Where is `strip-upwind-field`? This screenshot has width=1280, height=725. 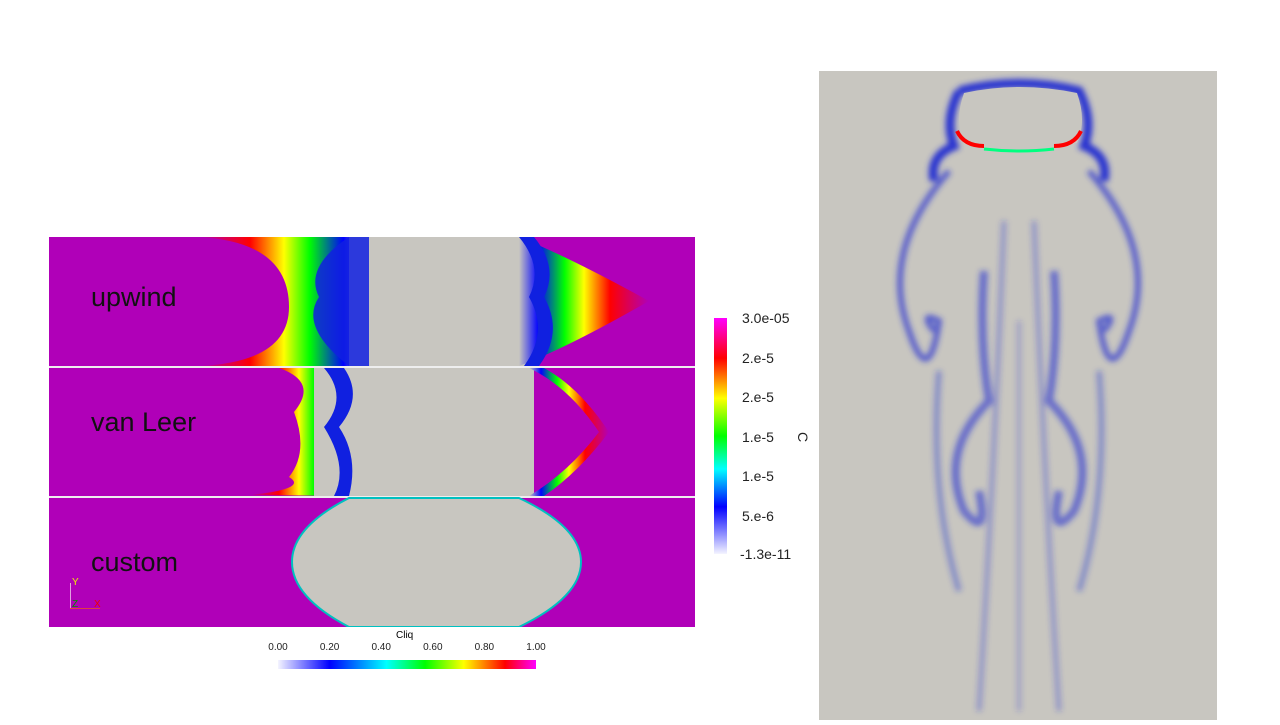
strip-upwind-field is located at coordinates (372, 301).